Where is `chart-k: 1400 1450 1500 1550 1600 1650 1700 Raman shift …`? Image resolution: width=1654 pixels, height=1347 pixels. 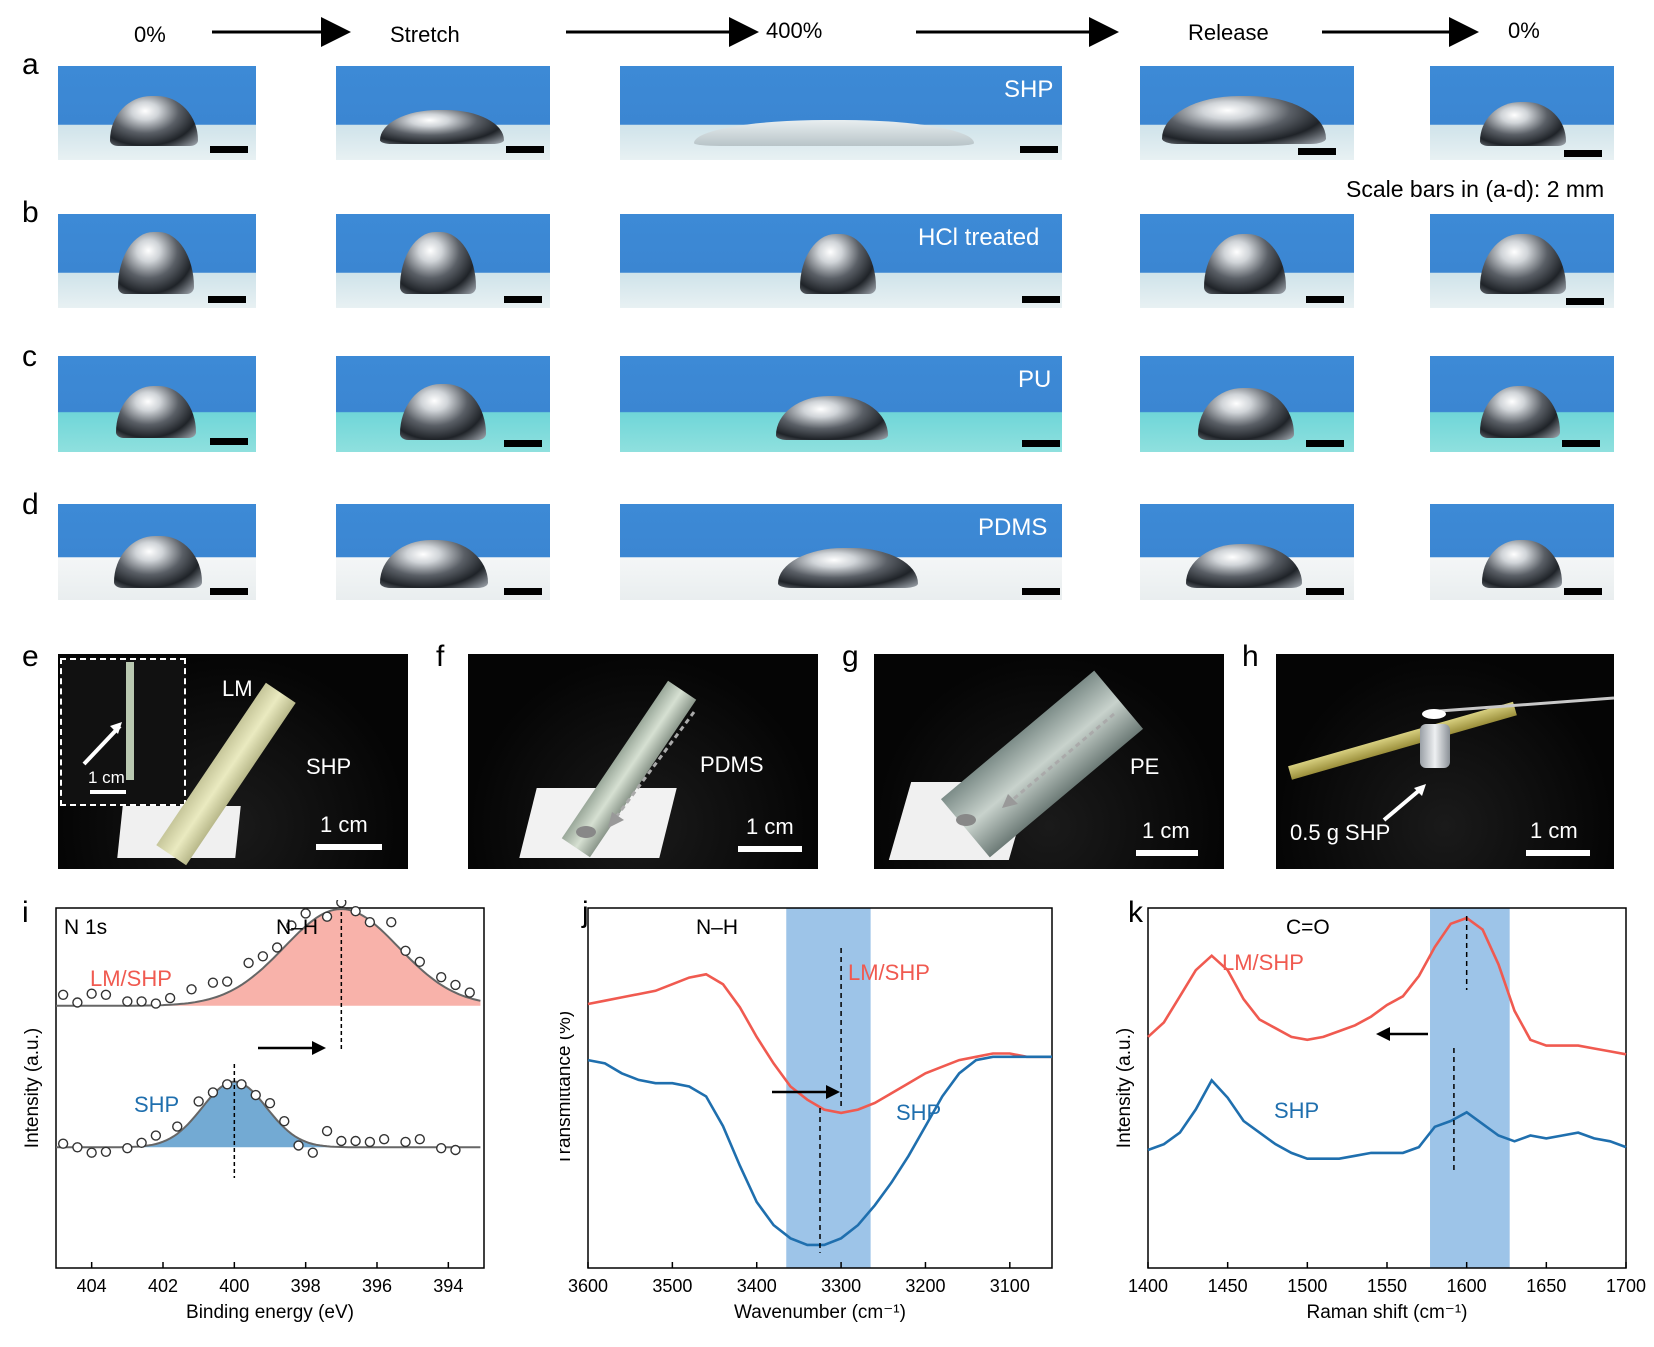
chart-k: 1400 1450 1500 1550 1600 1650 1700 Raman shift … is located at coordinates (1380, 1115).